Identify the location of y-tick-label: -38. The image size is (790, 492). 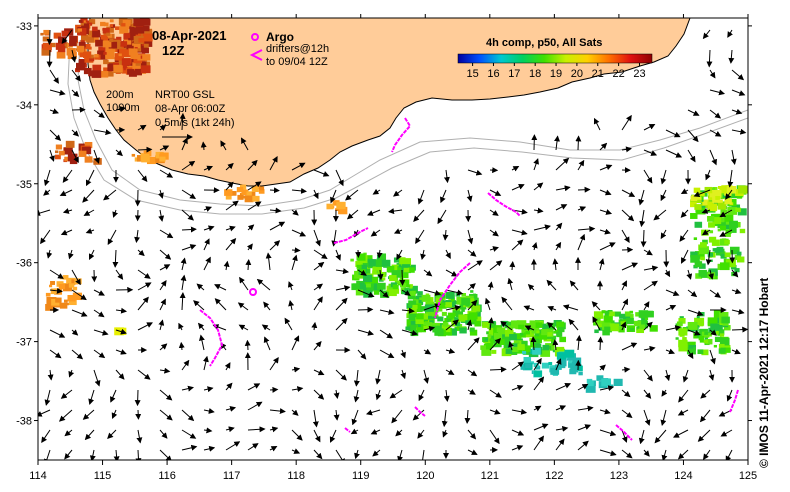
(24, 422).